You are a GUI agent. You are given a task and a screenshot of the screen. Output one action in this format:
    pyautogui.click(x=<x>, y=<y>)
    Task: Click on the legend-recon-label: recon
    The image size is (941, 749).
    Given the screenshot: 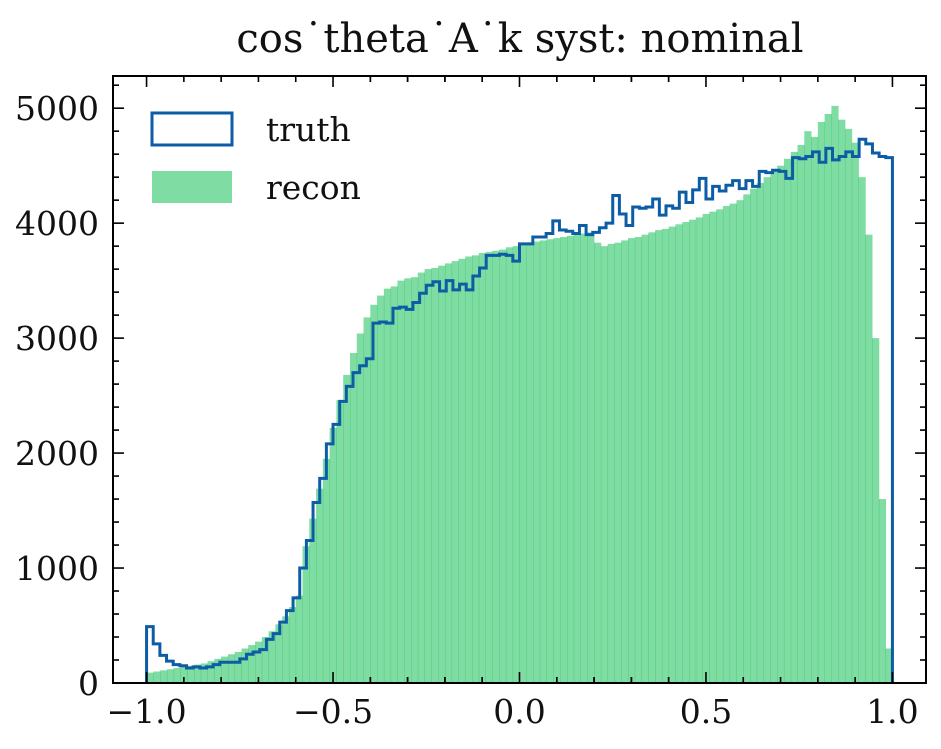 What is the action you would take?
    pyautogui.click(x=313, y=187)
    